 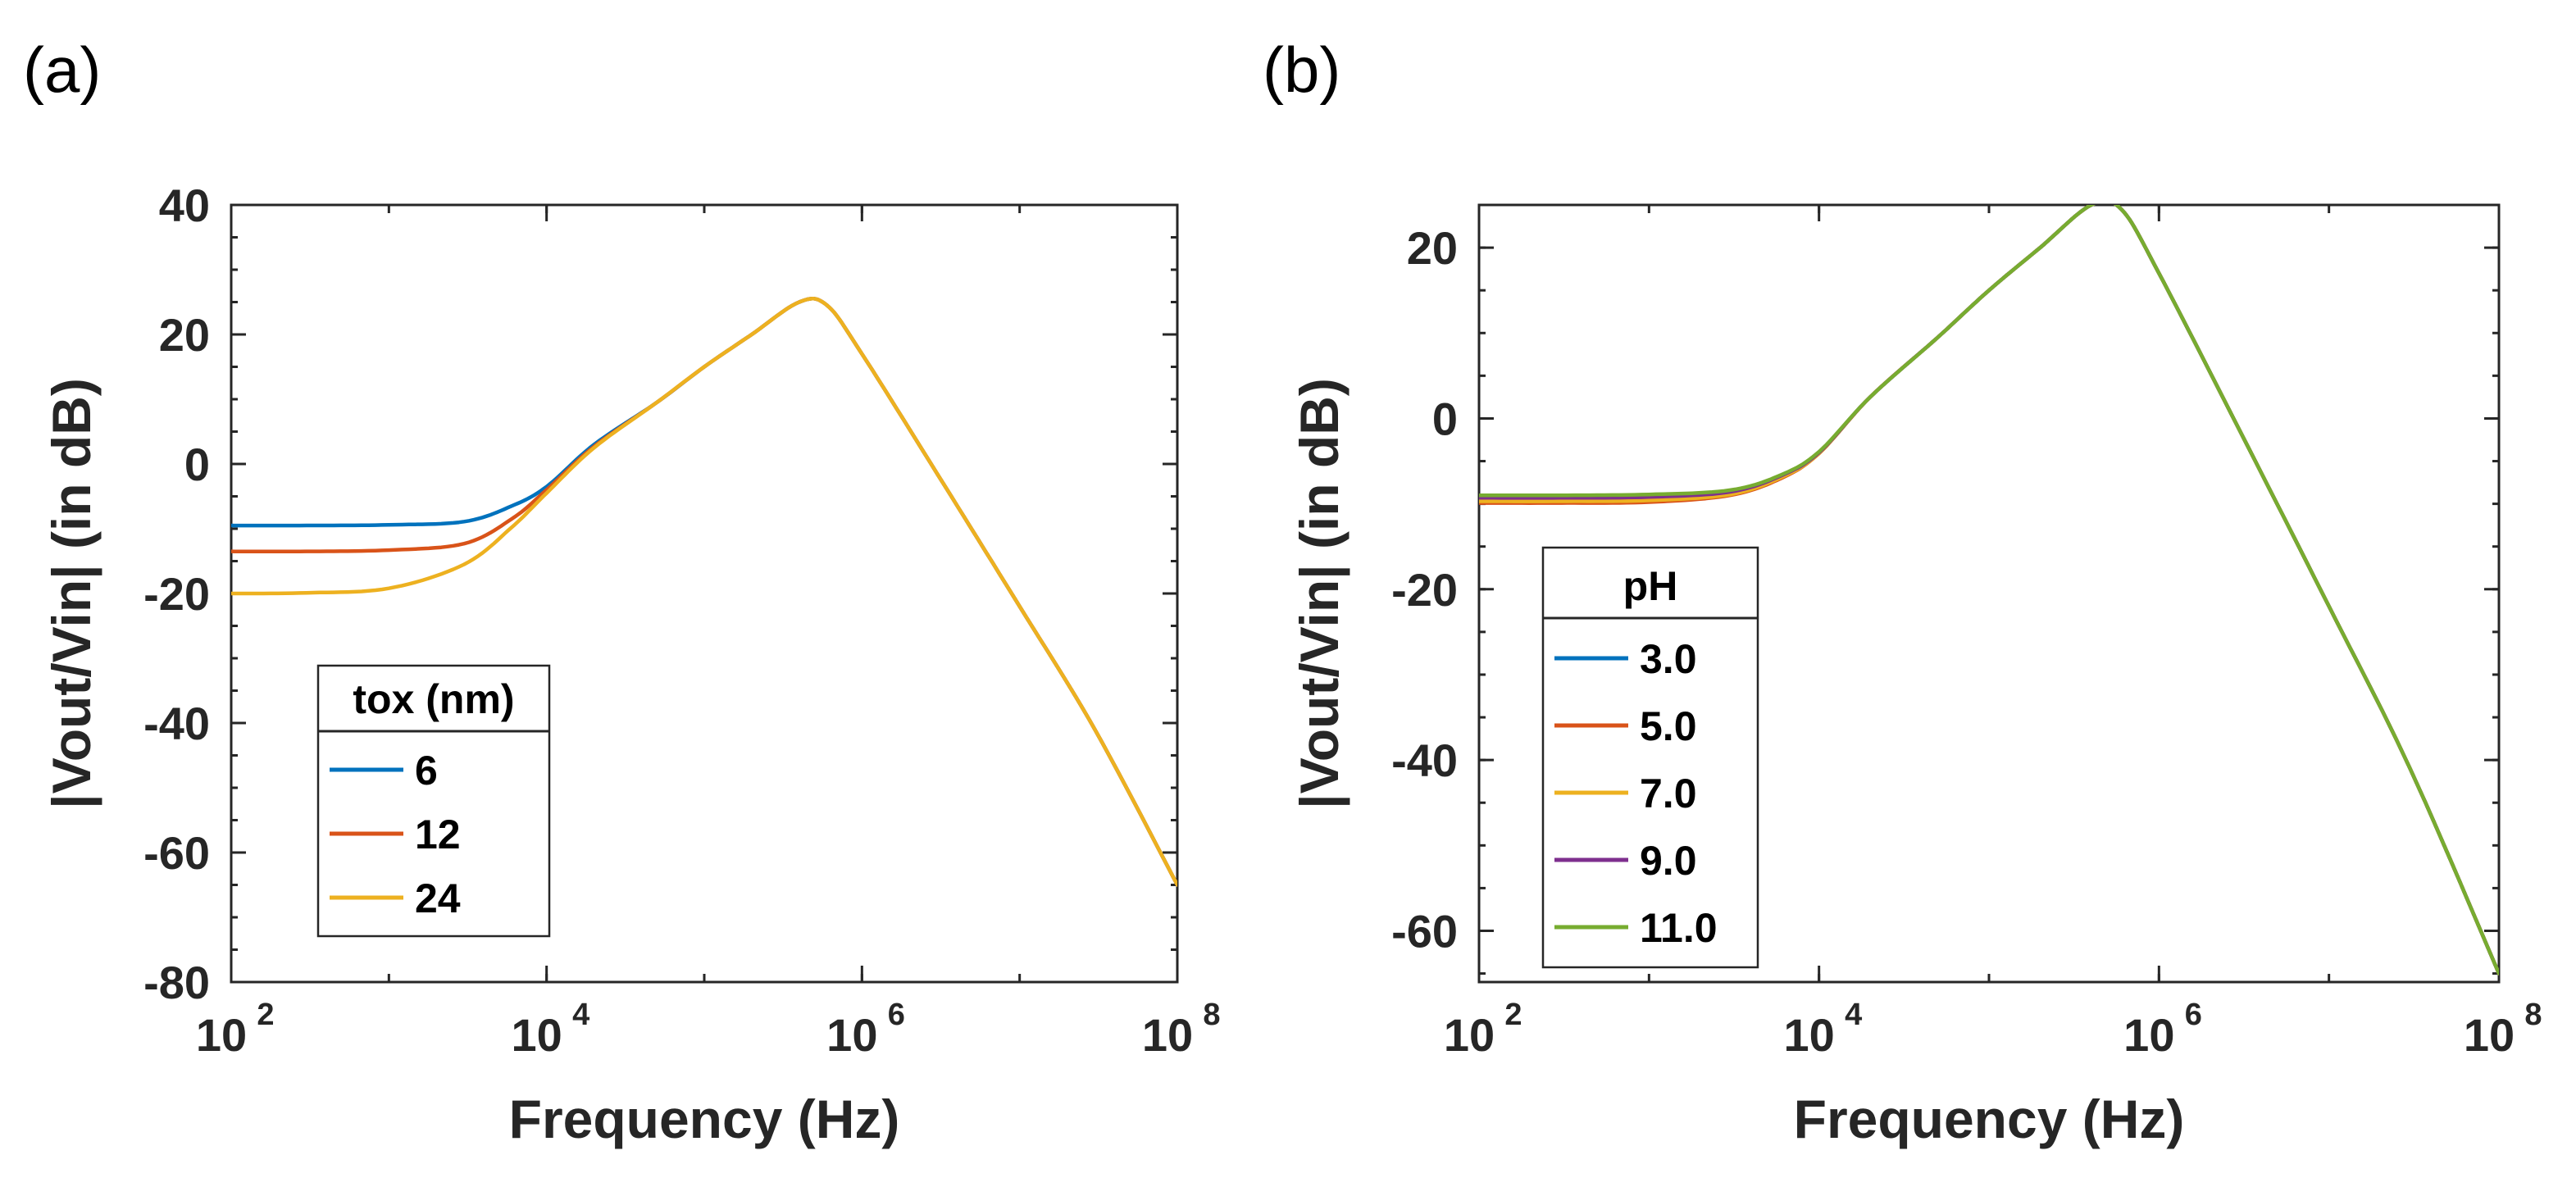 I want to click on chart-a-legend-title: tox (nm), so click(x=433, y=699).